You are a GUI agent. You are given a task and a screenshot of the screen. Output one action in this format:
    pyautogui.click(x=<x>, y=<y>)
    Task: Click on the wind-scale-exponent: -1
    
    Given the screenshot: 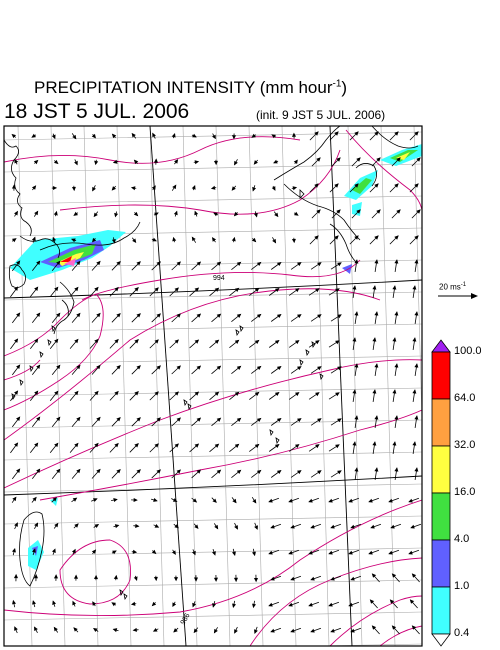 What is the action you would take?
    pyautogui.click(x=463, y=285)
    